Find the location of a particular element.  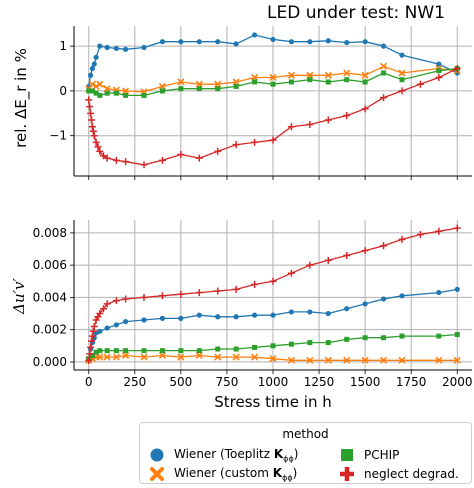

y-tick-label: 0.004 is located at coordinates (50, 297).